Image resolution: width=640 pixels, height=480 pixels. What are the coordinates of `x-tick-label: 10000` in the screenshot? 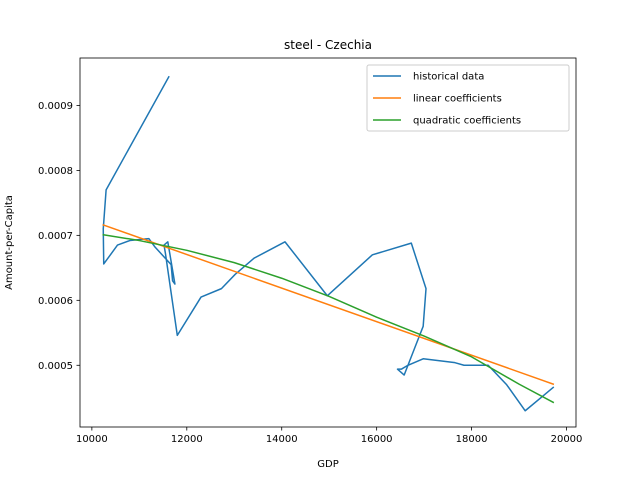 It's located at (92, 439).